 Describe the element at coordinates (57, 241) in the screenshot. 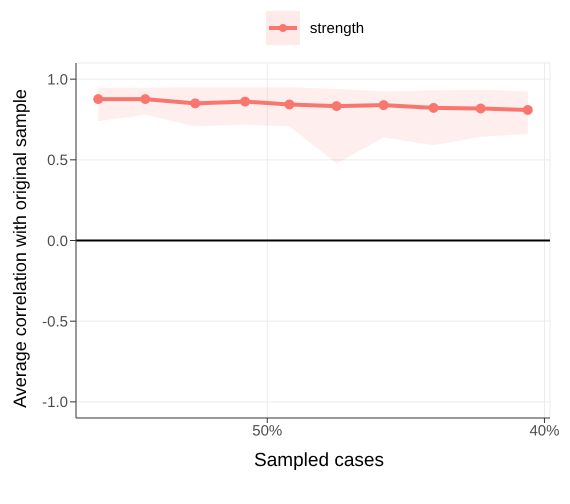

I see `y-tick-label: 0.0` at that location.